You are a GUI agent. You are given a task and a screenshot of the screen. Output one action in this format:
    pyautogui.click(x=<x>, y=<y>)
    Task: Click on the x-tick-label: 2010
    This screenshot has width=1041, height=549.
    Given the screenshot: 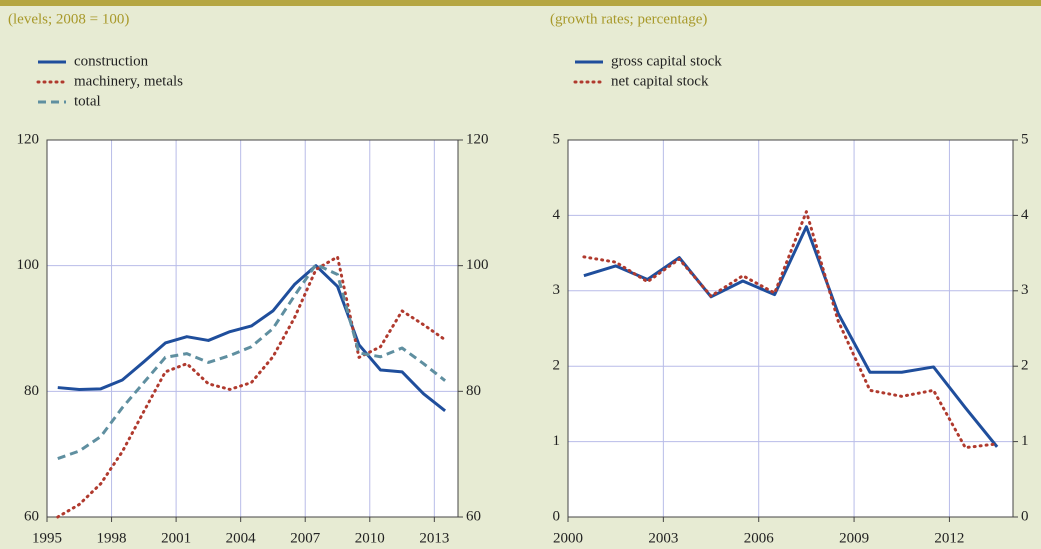 What is the action you would take?
    pyautogui.click(x=370, y=538)
    